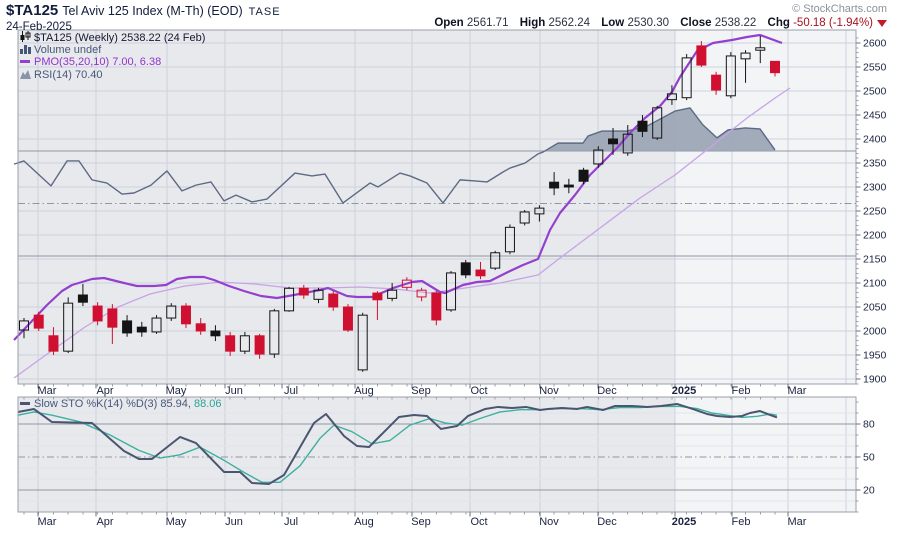 This screenshot has height=534, width=900. Describe the element at coordinates (487, 23) in the screenshot. I see `open-value: 2561.71` at that location.